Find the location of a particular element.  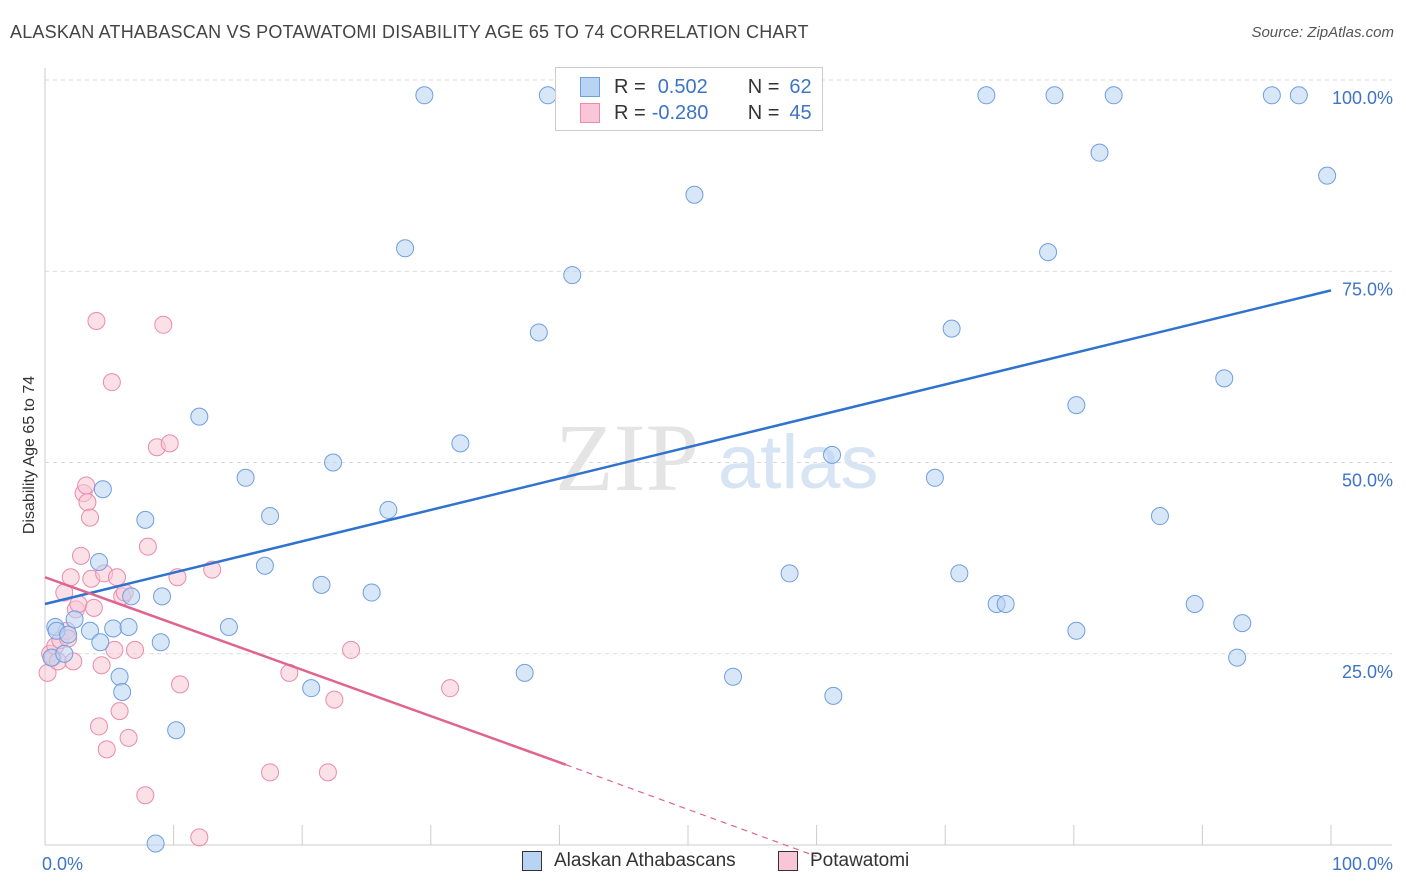

x-tick-label: 100.0% is located at coordinates (1362, 864).